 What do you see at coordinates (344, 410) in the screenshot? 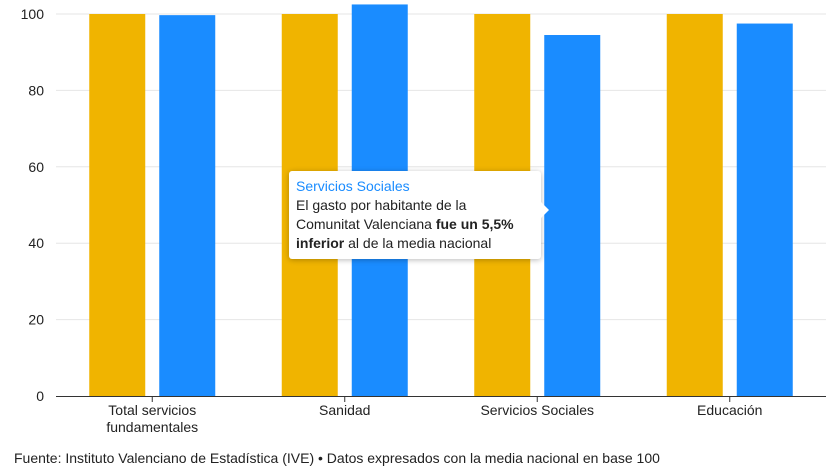
I see `x-tick-label: Sanidad` at bounding box center [344, 410].